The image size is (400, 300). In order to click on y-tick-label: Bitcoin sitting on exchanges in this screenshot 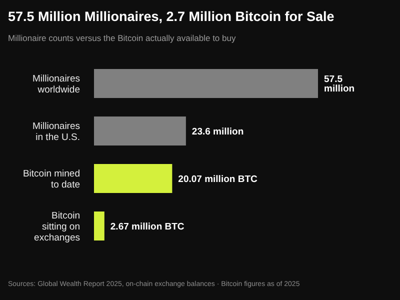, I will do `click(57, 226)`.